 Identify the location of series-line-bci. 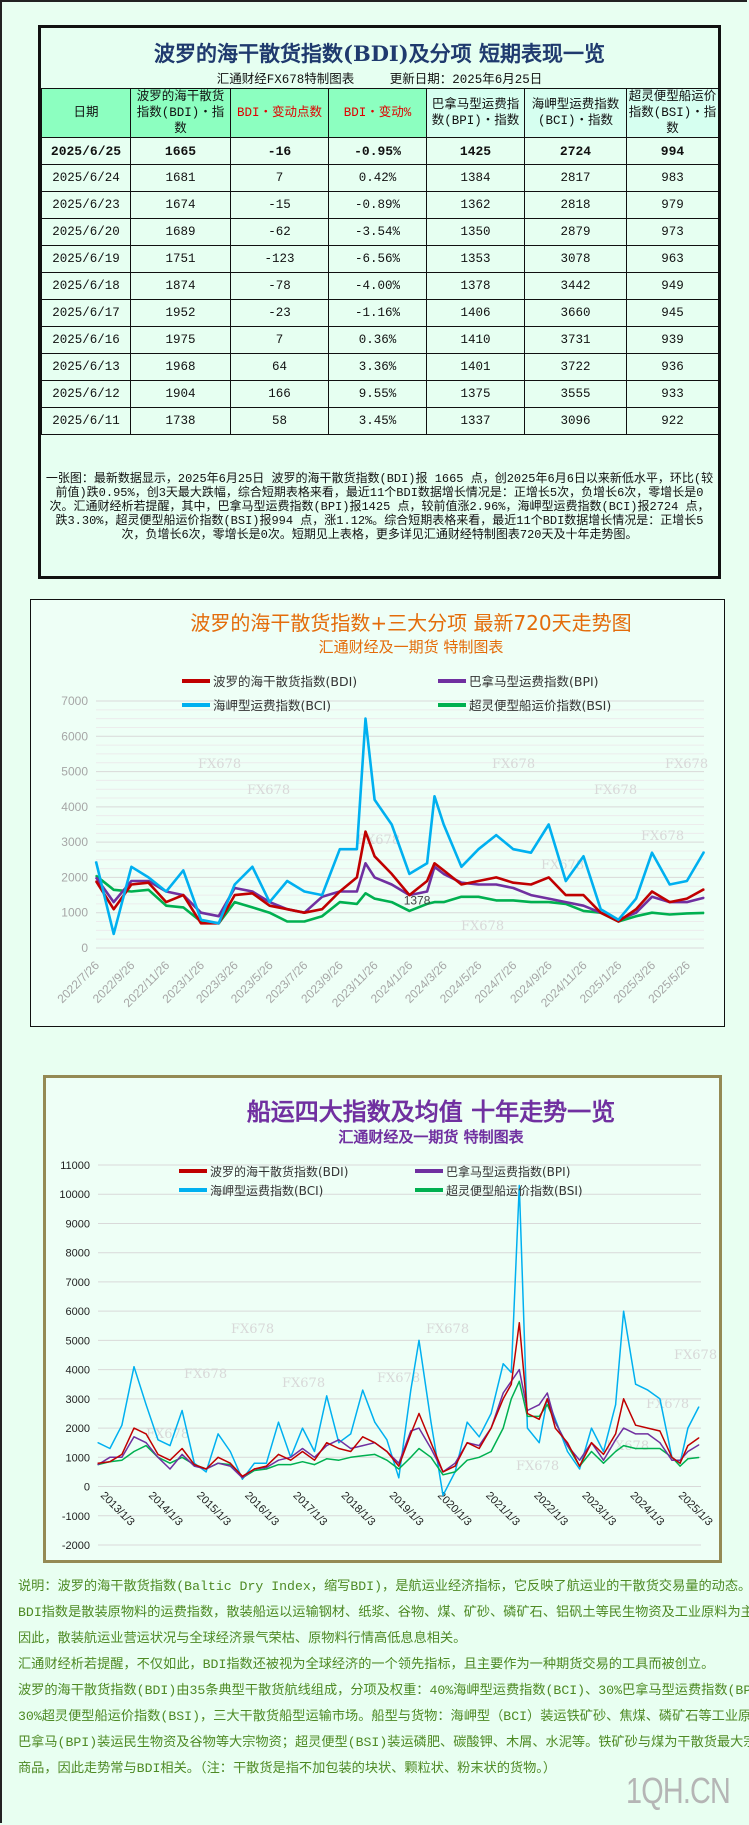
(400, 826).